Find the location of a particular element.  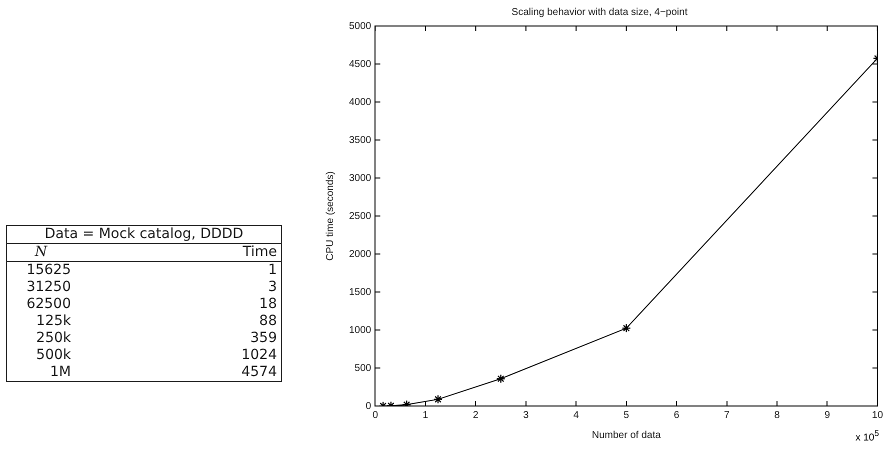

text: Data = Mock catalog, DDDD is located at coordinates (144, 235).